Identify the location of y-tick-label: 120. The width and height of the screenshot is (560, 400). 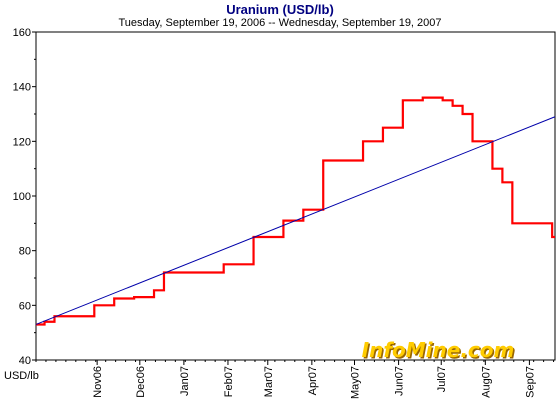
(22, 142).